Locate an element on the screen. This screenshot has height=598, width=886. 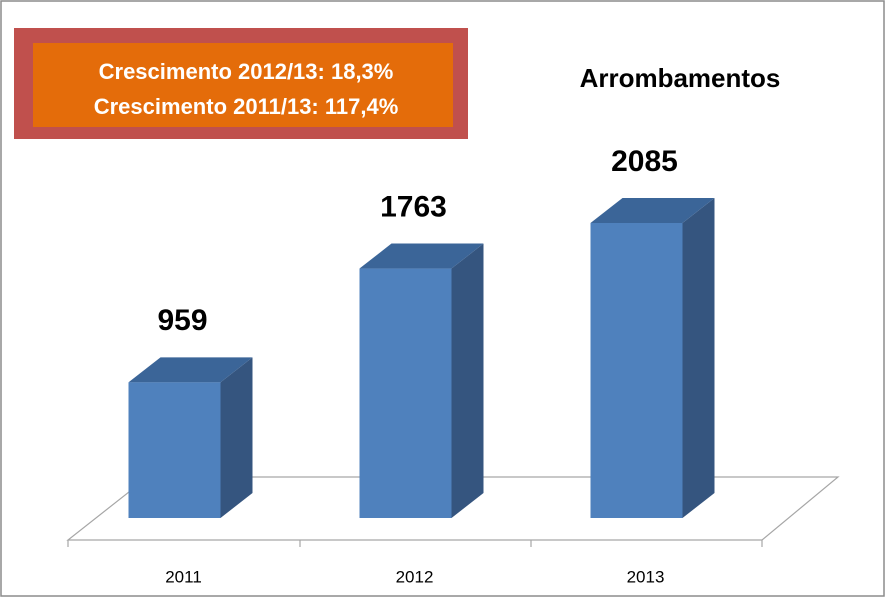
data-label: 959 is located at coordinates (182, 320).